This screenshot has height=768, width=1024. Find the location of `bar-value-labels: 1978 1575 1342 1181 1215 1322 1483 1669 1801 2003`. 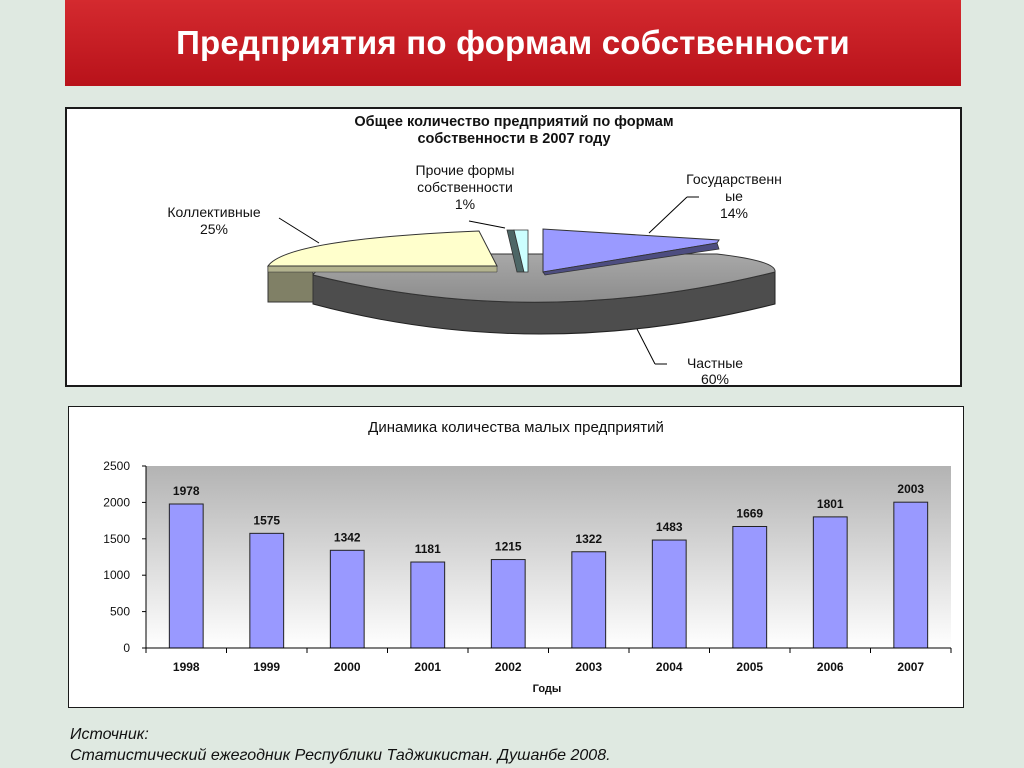

bar-value-labels: 1978 1575 1342 1181 1215 1322 1483 1669 1801 2003 is located at coordinates (549, 519).